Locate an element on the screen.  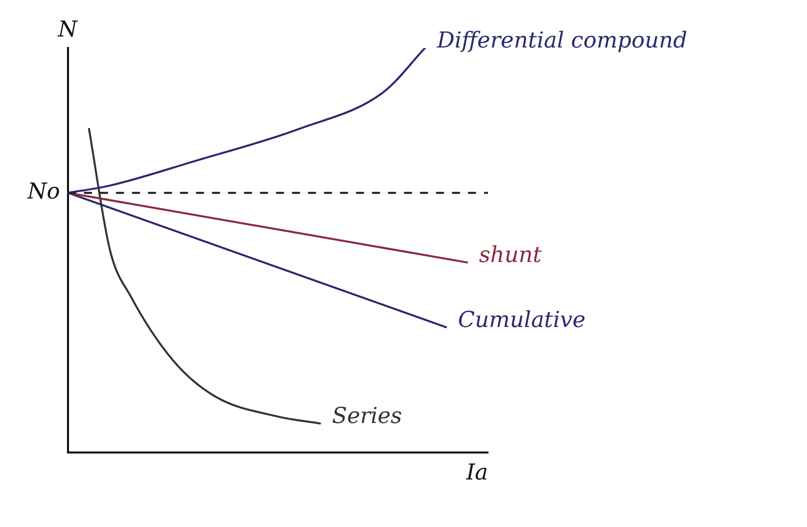
x-axis-title: Ia is located at coordinates (476, 473).